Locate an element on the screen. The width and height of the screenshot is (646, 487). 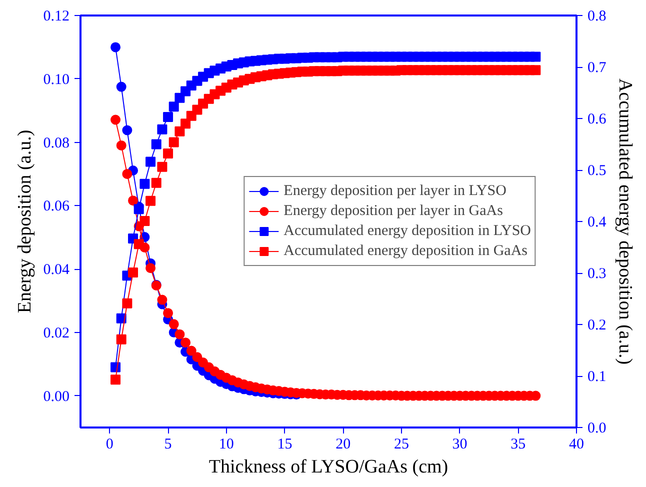
y-tick-label: 0.06 is located at coordinates (56, 206).